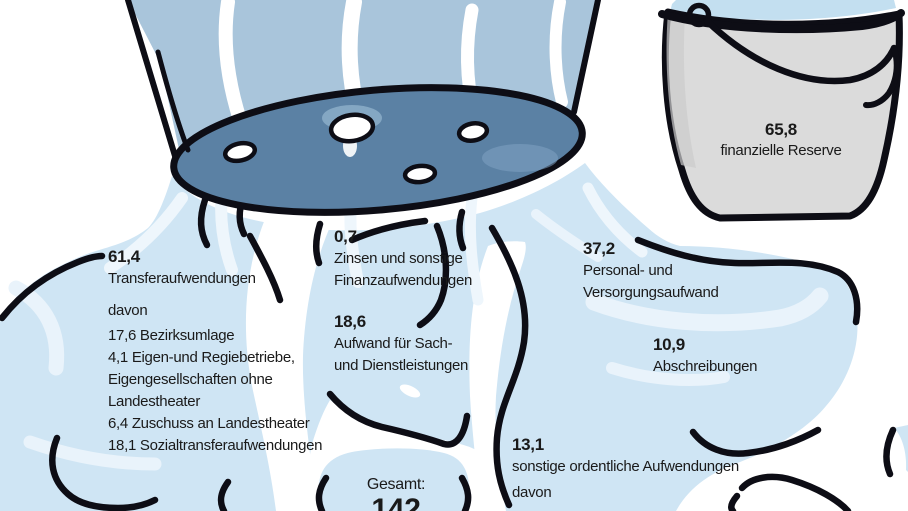 This screenshot has height=511, width=908. Describe the element at coordinates (171, 335) in the screenshot. I see `transfer-detail: 17,6 Bezirksumlage` at that location.